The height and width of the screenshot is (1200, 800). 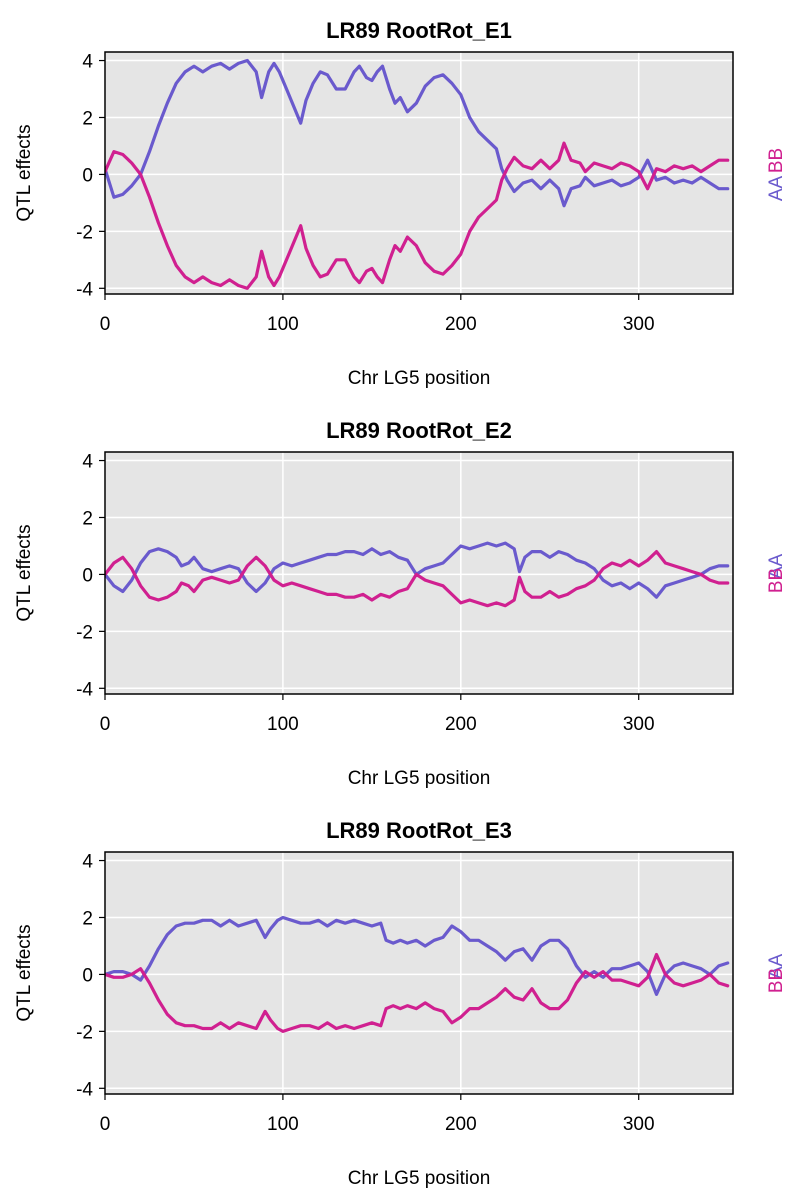 What do you see at coordinates (419, 830) in the screenshot?
I see `chart-title: LR89 RootRot_E3` at bounding box center [419, 830].